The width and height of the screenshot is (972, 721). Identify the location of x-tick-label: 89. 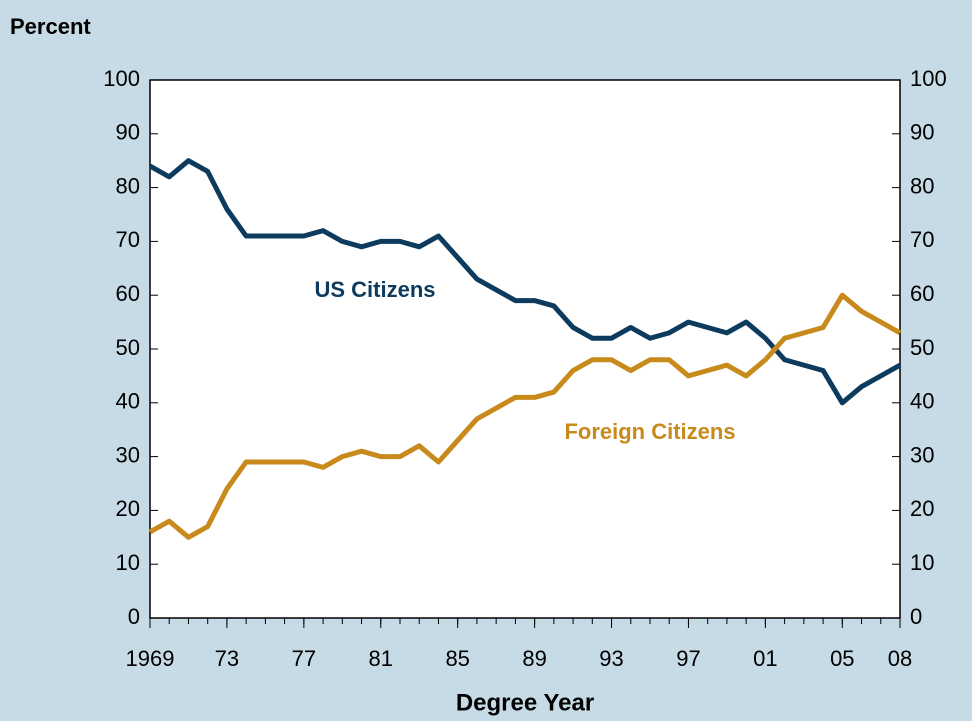
(534, 658).